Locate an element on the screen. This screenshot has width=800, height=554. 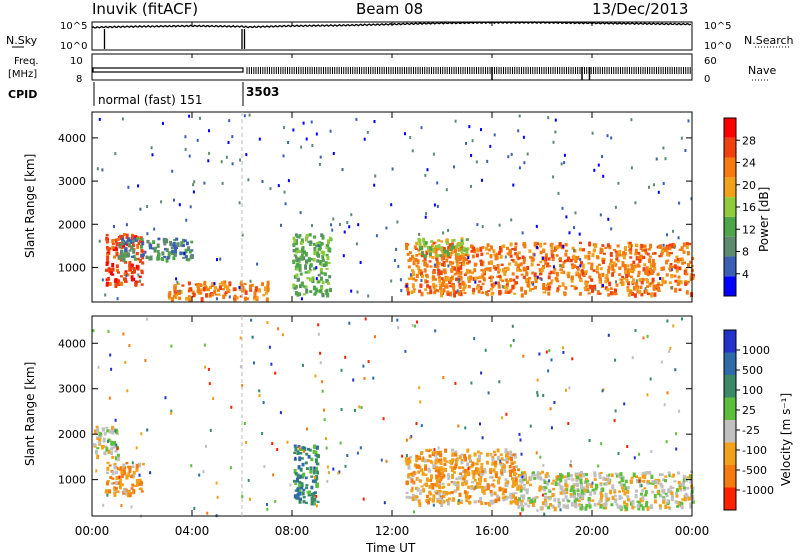
xtick-label: 12:00 is located at coordinates (392, 531).